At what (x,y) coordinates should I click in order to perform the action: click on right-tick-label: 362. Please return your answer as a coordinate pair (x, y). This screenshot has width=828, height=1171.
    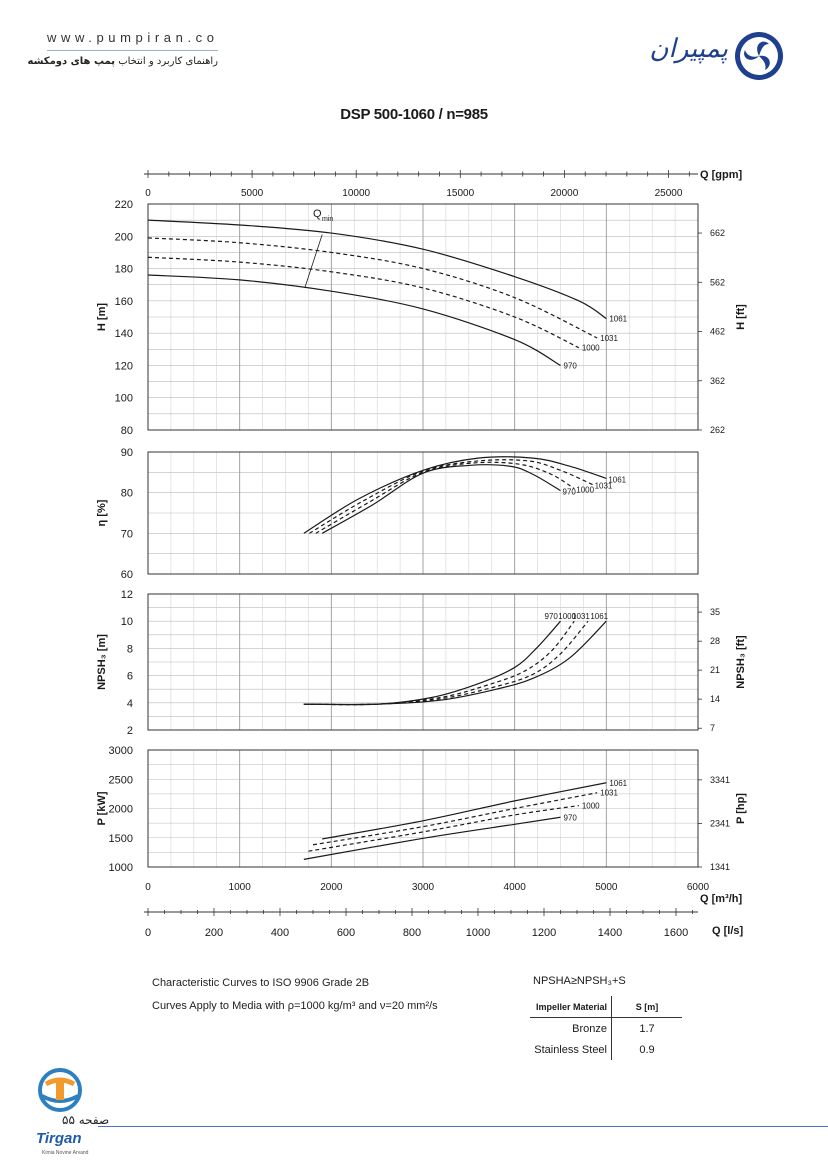
    Looking at the image, I should click on (717, 381).